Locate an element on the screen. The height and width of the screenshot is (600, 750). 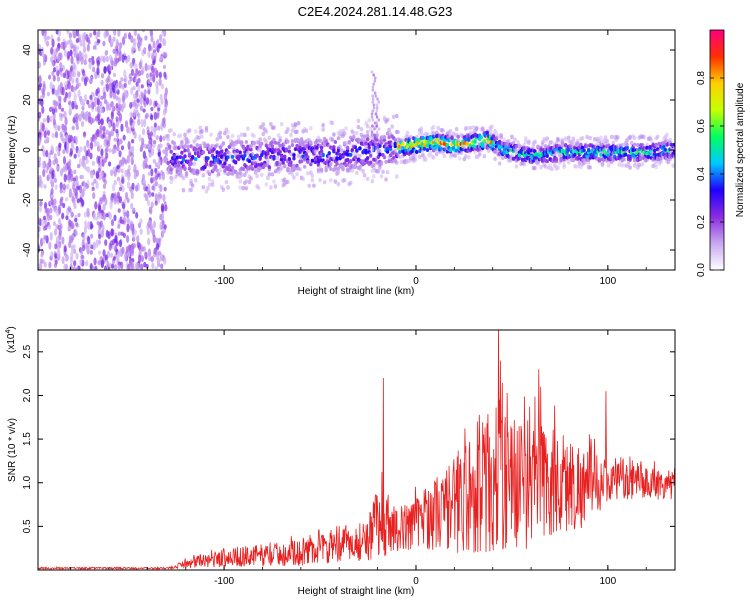
snr-x-tick-label: 100 is located at coordinates (608, 581).